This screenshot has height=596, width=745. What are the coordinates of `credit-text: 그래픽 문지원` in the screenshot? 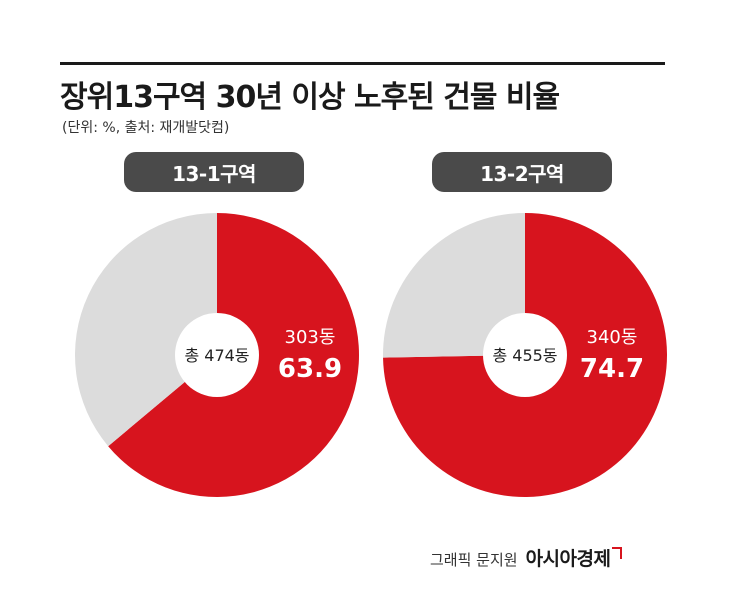 It's located at (474, 560).